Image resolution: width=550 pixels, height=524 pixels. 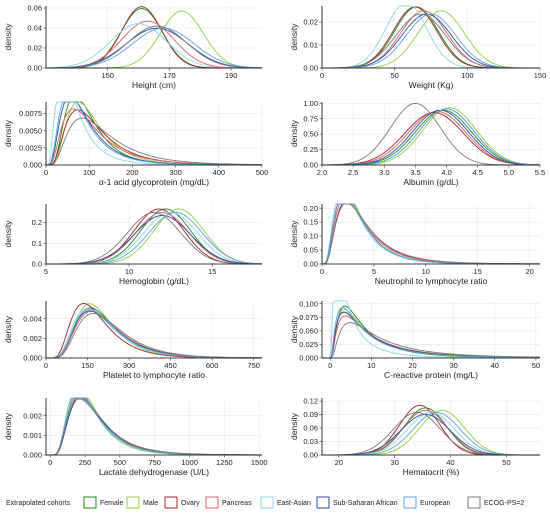 What do you see at coordinates (308, 344) in the screenshot?
I see `y-tick-label: 0.025` at bounding box center [308, 344].